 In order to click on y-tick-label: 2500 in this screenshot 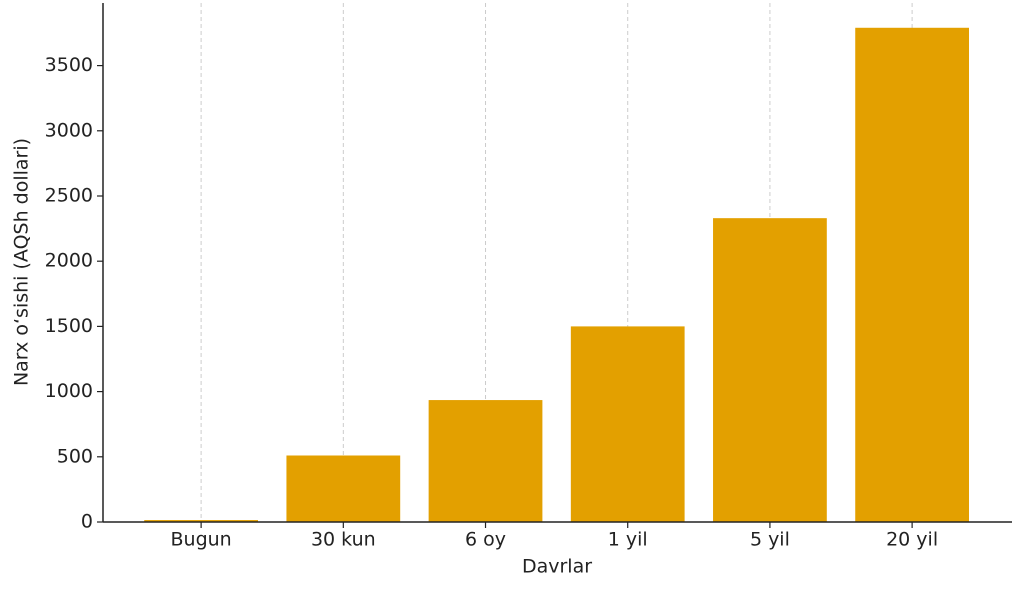, I will do `click(69, 195)`.